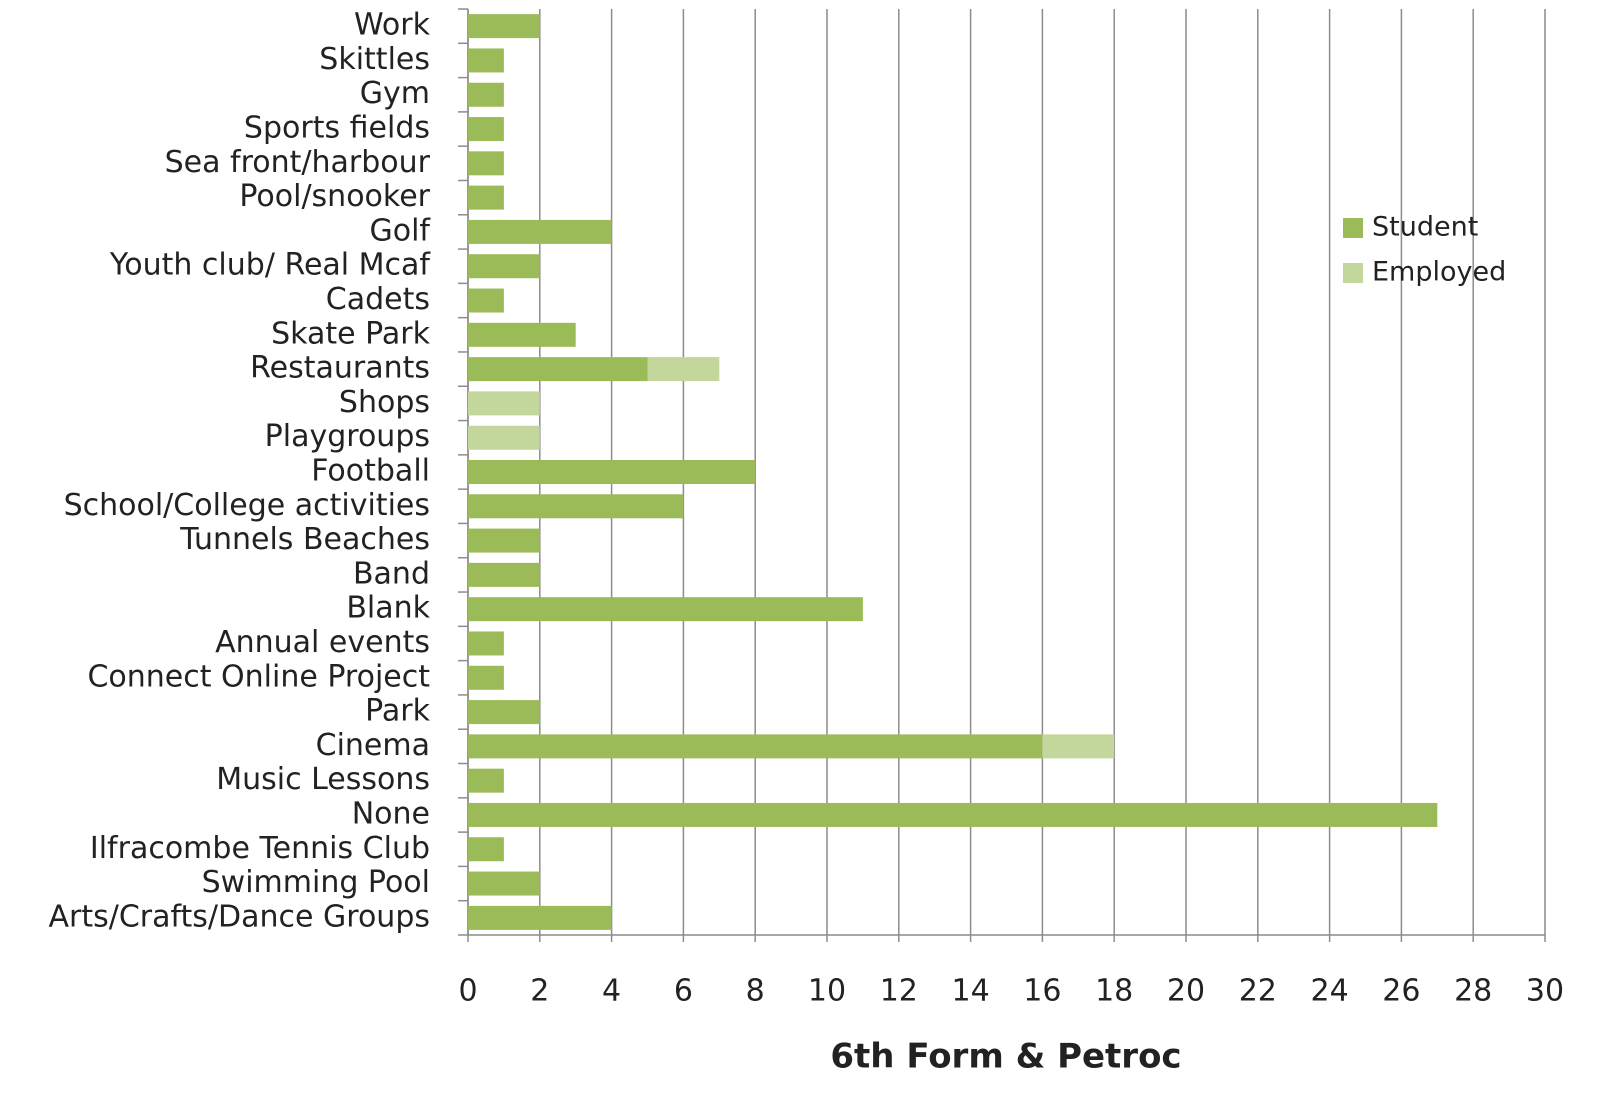 This screenshot has width=1608, height=1104. I want to click on x-tick-label: 24, so click(1330, 991).